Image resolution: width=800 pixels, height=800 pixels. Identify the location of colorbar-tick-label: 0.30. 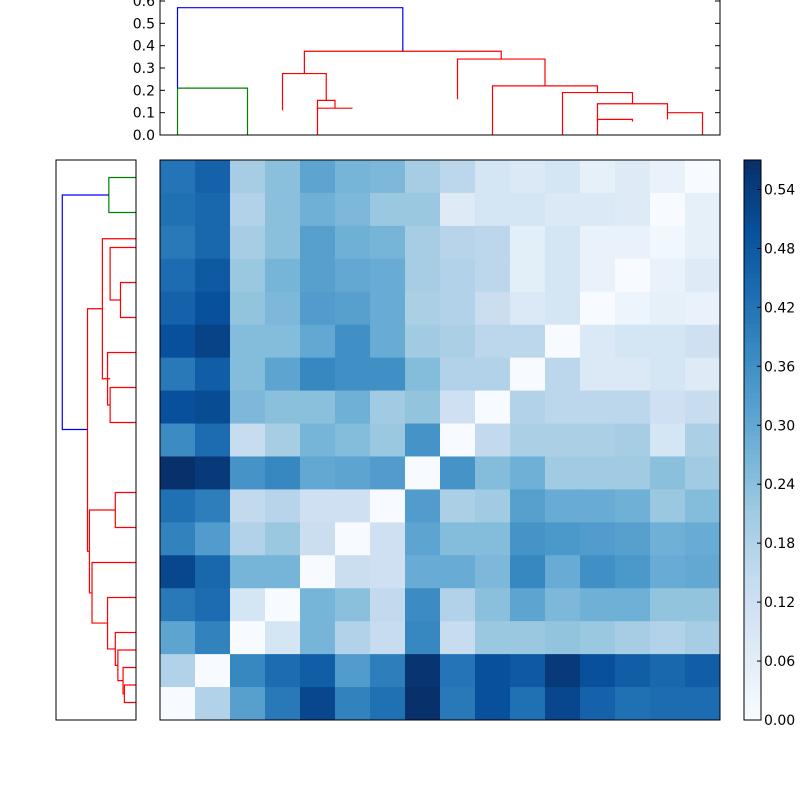
(779, 426).